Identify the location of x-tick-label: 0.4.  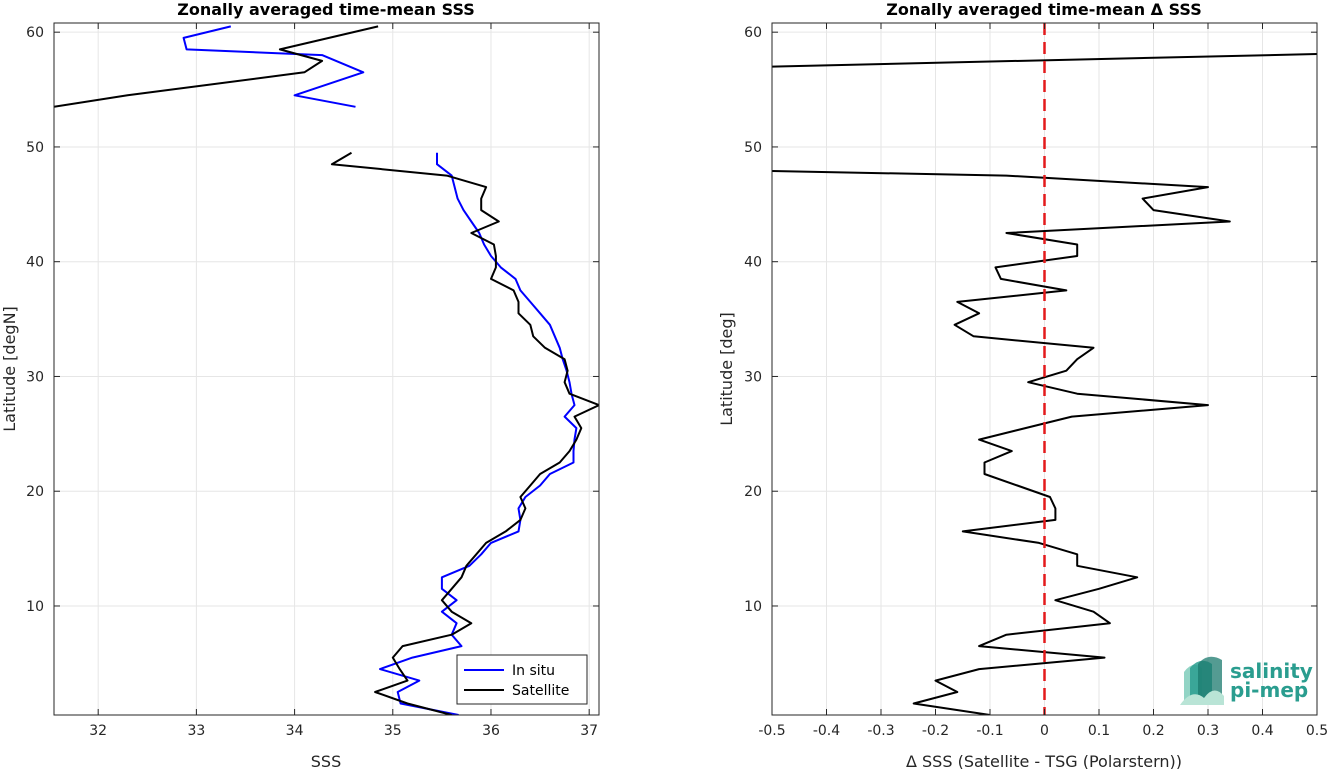
(1262, 731).